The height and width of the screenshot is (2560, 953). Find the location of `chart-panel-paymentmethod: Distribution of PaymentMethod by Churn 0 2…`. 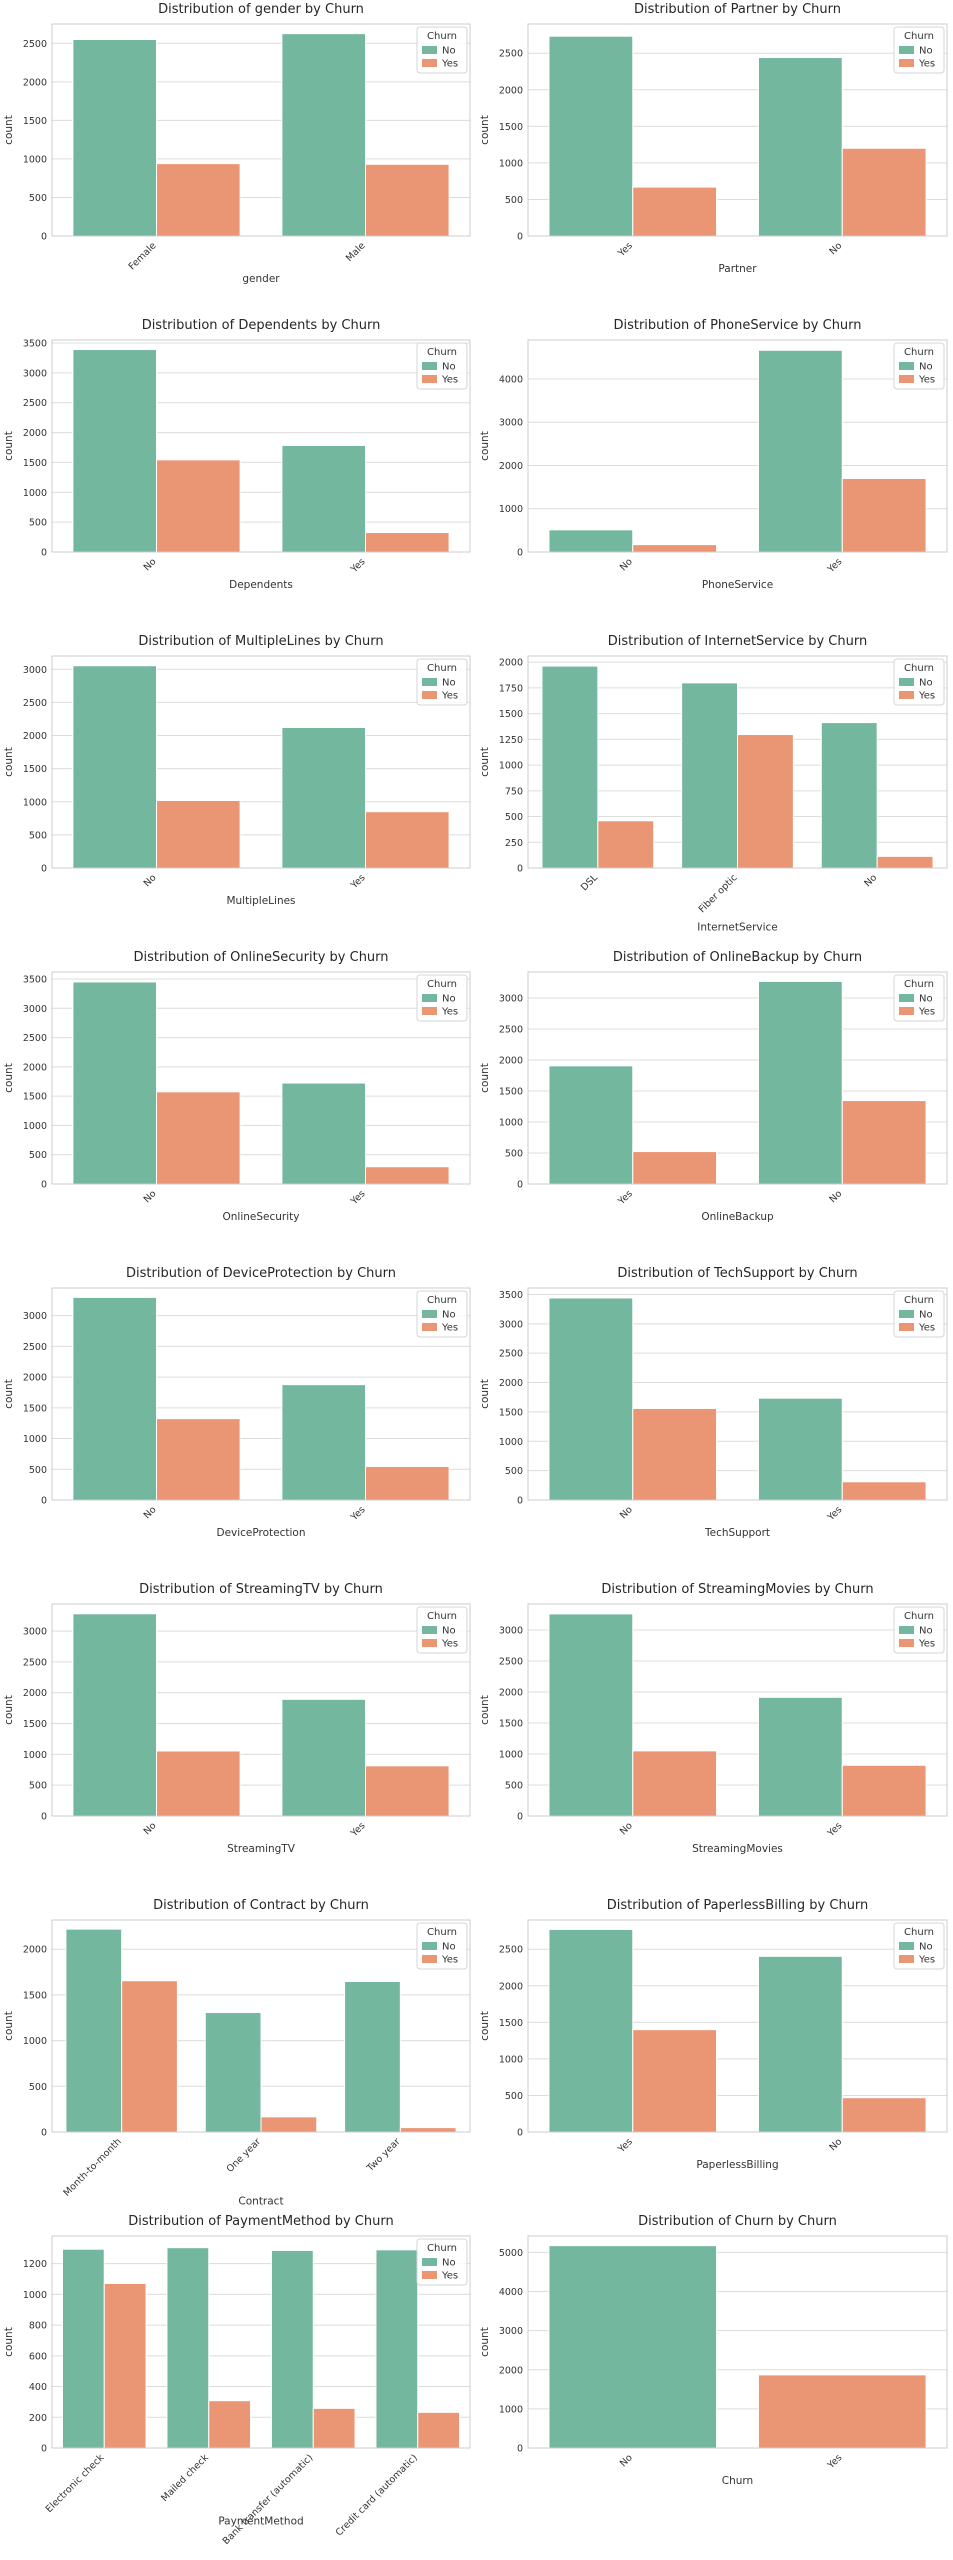

chart-panel-paymentmethod: Distribution of PaymentMethod by Churn 0 2… is located at coordinates (237, 2380).